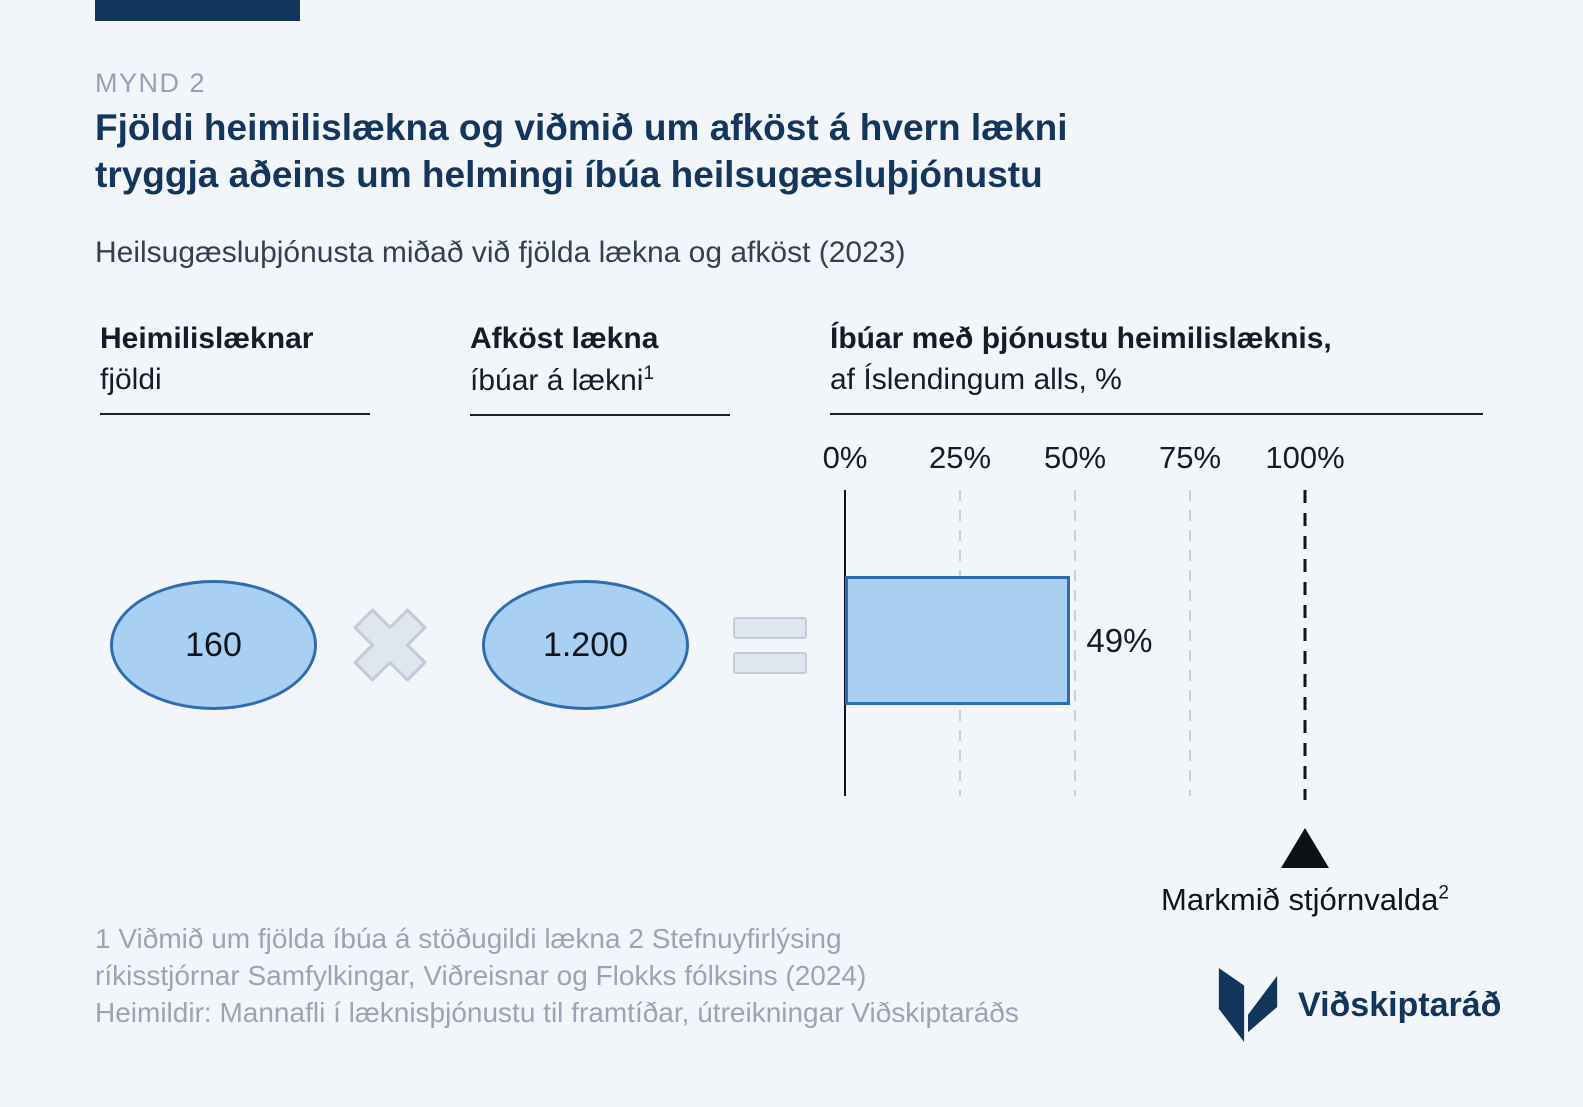 This screenshot has width=1583, height=1107. I want to click on bar-value-label: 49%, so click(1119, 640).